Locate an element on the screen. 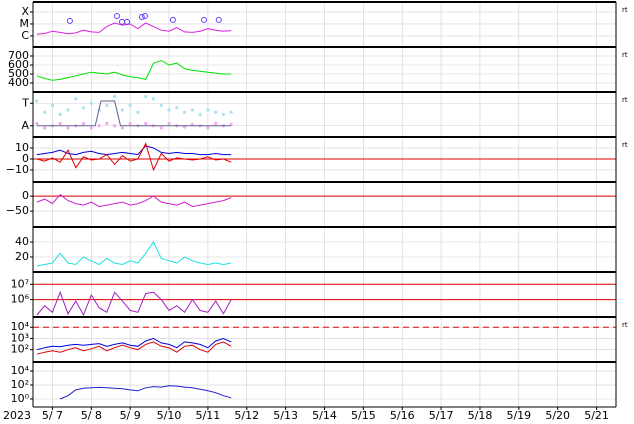 This screenshot has height=424, width=634. y-tick-label: 600 is located at coordinates (18, 64).